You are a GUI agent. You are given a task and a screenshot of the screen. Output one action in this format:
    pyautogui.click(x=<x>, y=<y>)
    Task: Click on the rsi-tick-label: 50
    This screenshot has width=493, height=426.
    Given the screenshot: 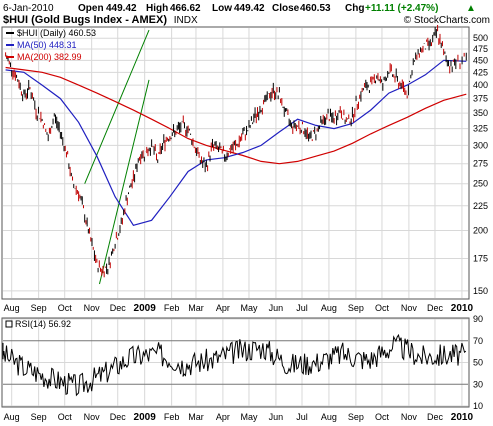 What is the action you would take?
    pyautogui.click(x=478, y=363)
    